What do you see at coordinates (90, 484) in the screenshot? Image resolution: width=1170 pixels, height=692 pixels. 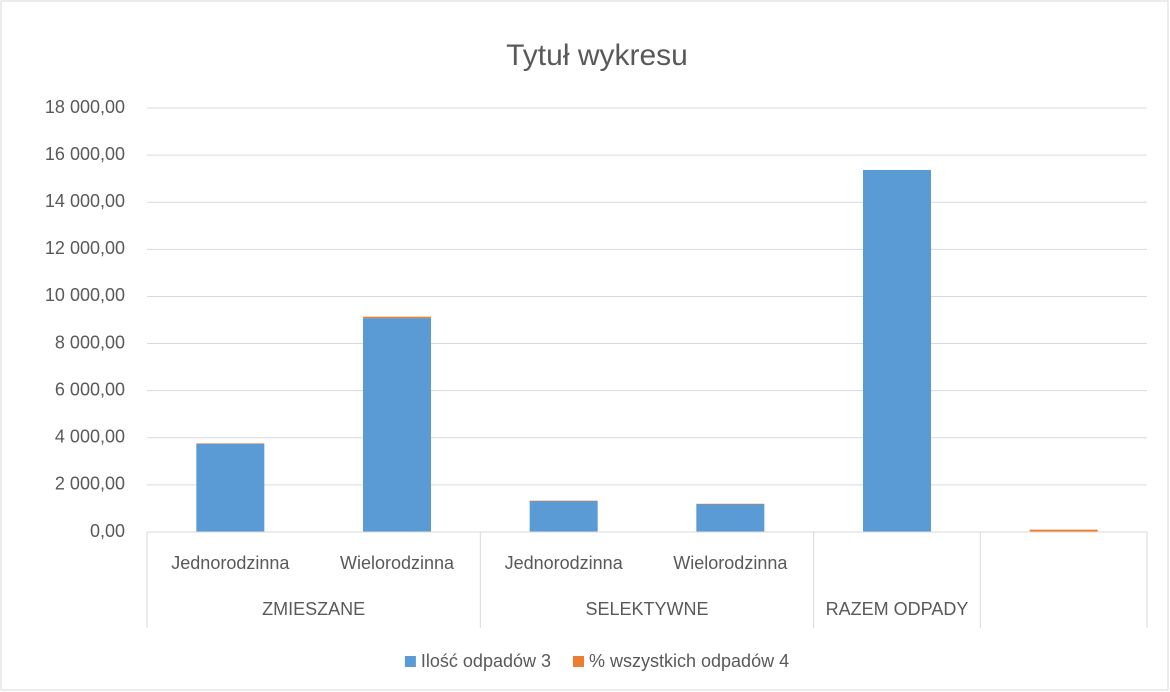 I see `y-tick-label: 2 000,00` at bounding box center [90, 484].